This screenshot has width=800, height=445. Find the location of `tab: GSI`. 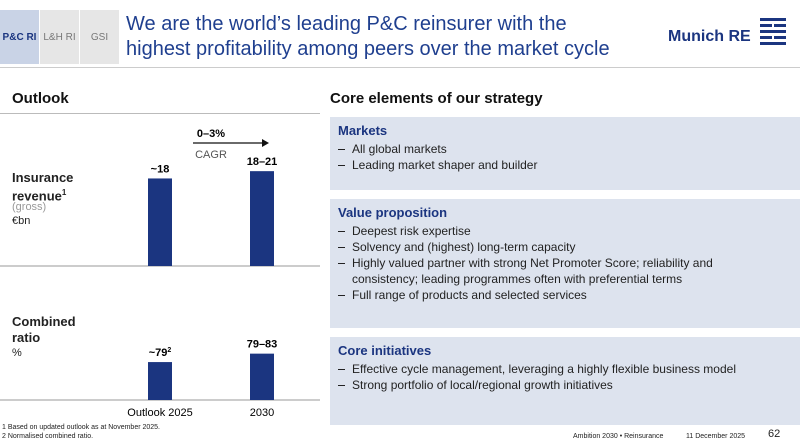

tab: GSI is located at coordinates (99, 37).